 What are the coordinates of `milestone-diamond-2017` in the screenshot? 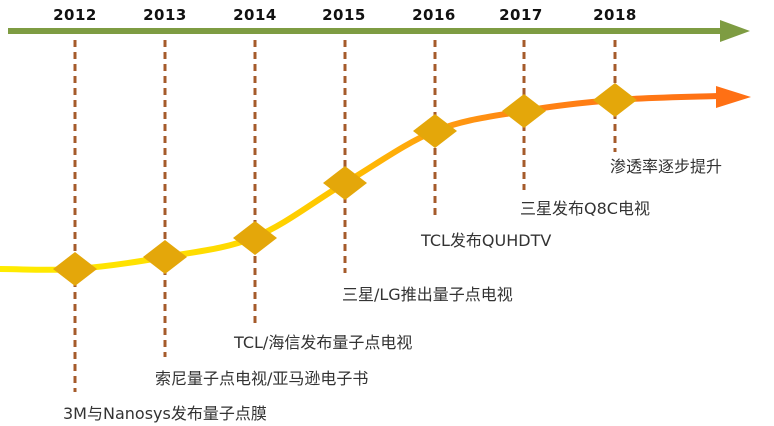 It's located at (524, 111).